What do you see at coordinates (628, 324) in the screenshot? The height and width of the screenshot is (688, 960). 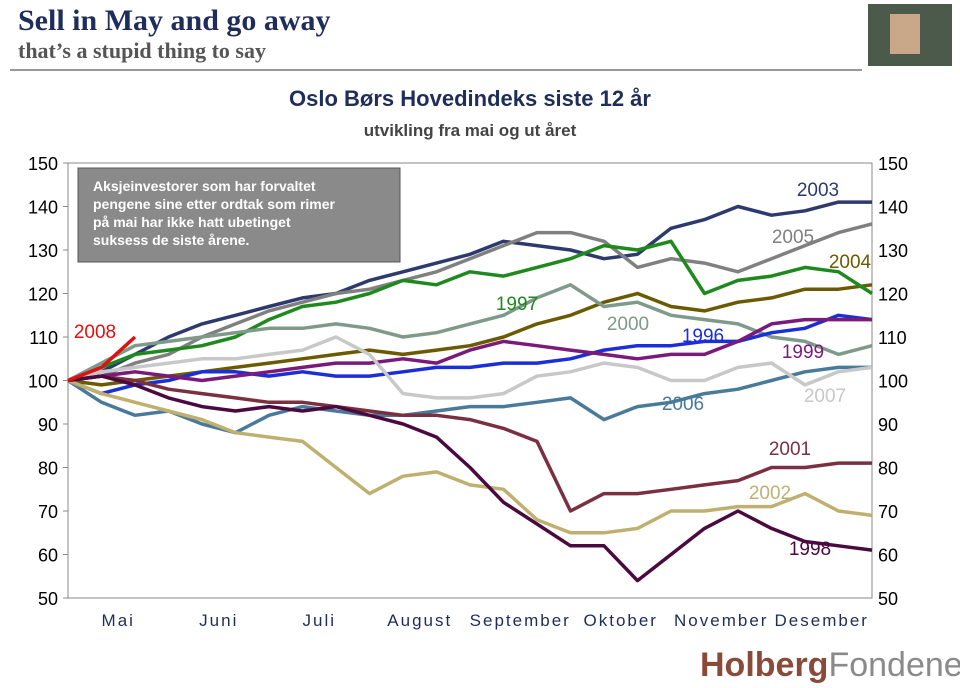 I see `series-label: 2000` at bounding box center [628, 324].